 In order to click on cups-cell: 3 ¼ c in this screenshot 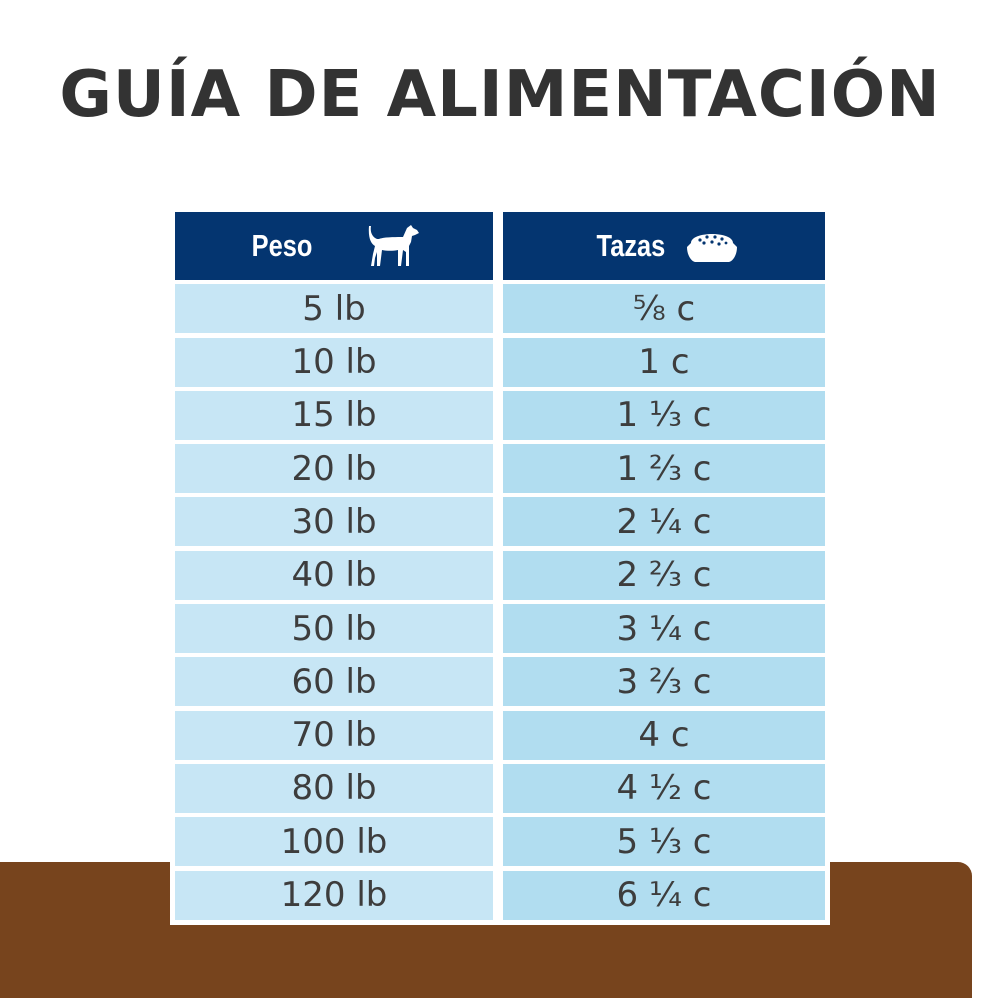, I will do `click(664, 629)`.